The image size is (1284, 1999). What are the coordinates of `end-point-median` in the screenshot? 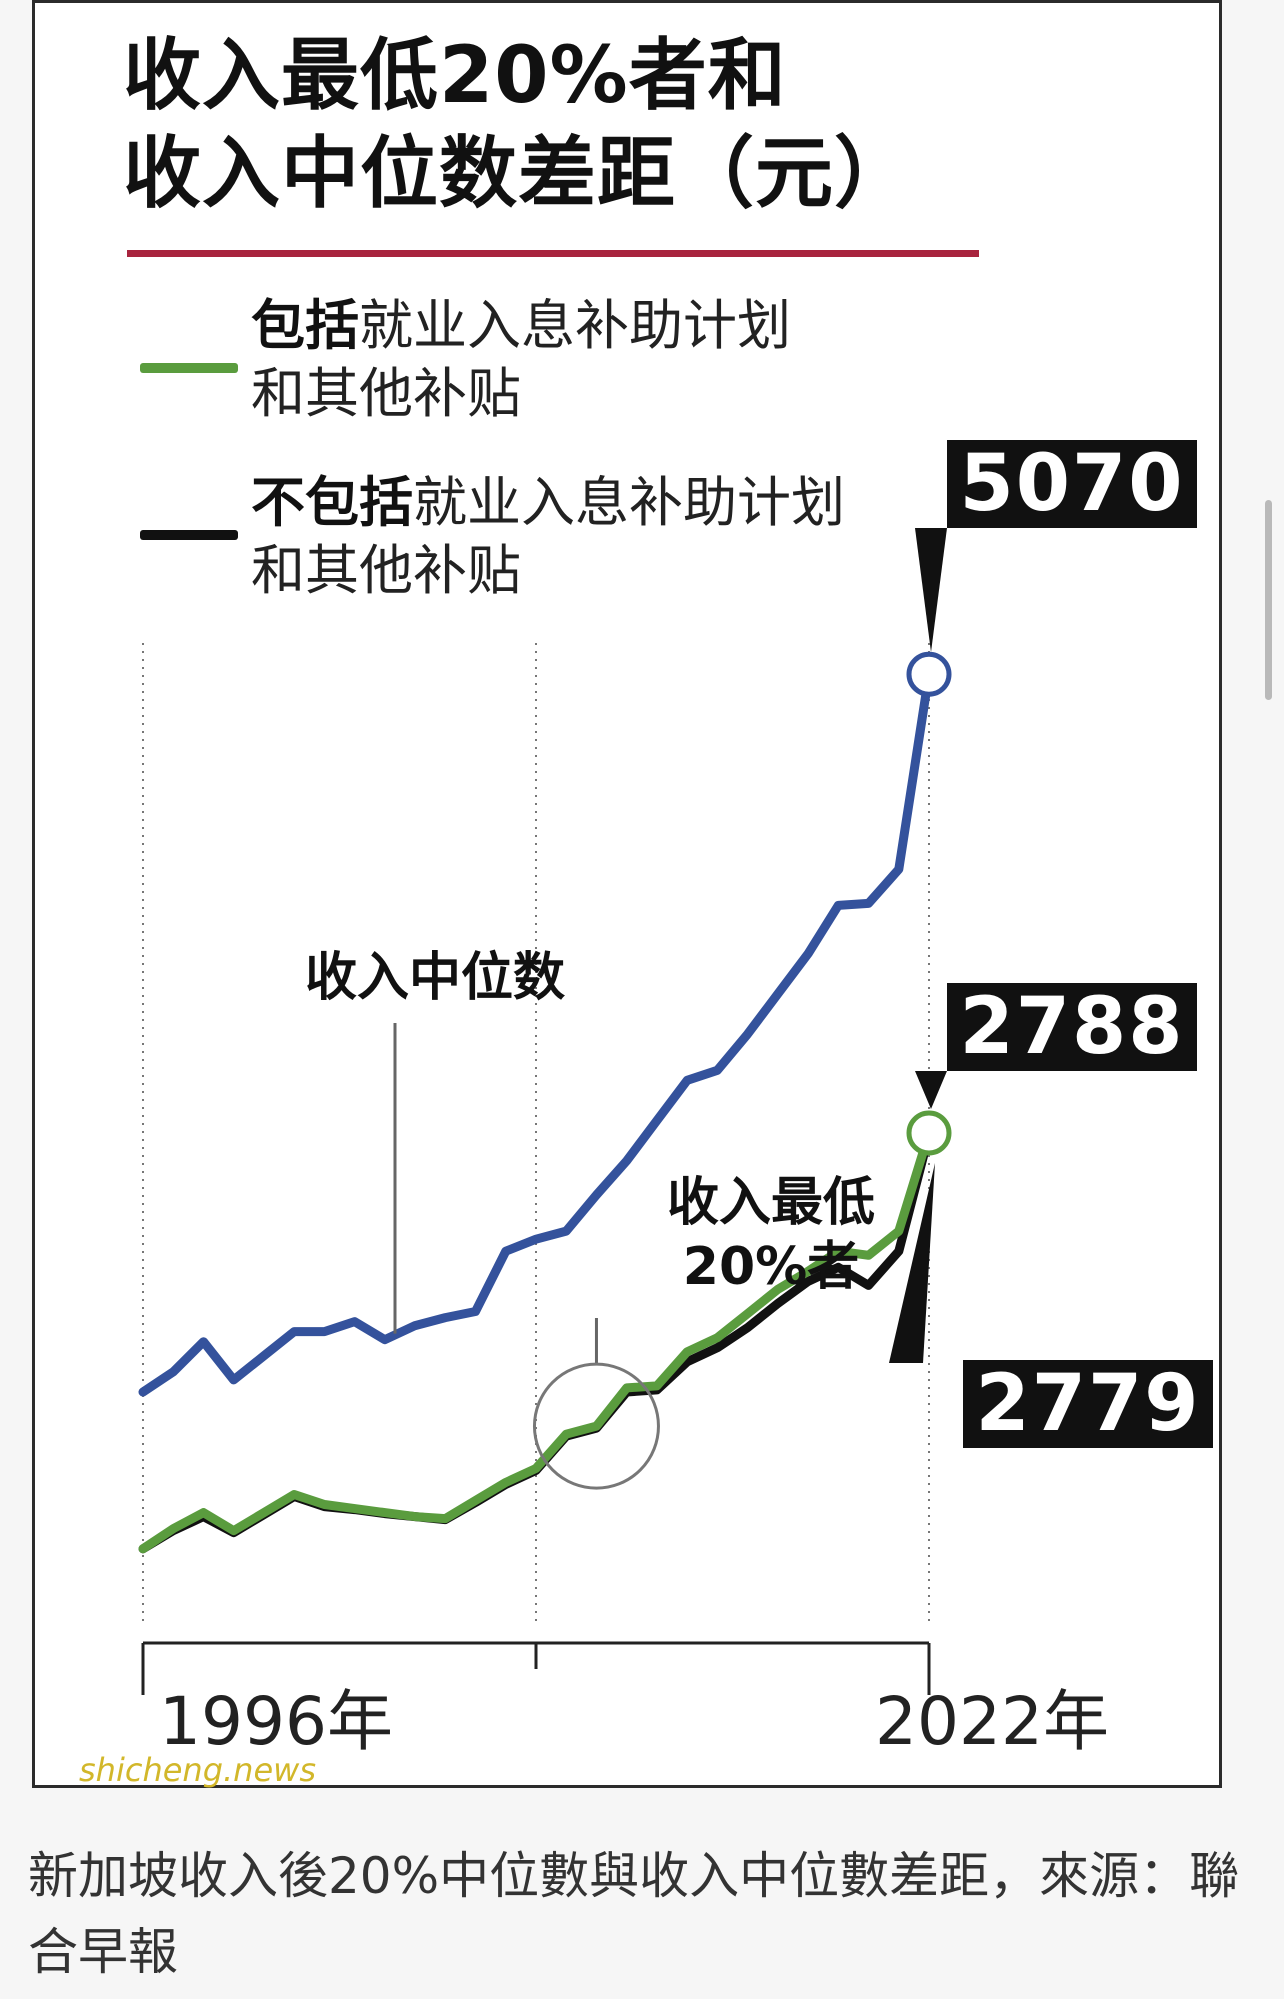 It's located at (929, 674).